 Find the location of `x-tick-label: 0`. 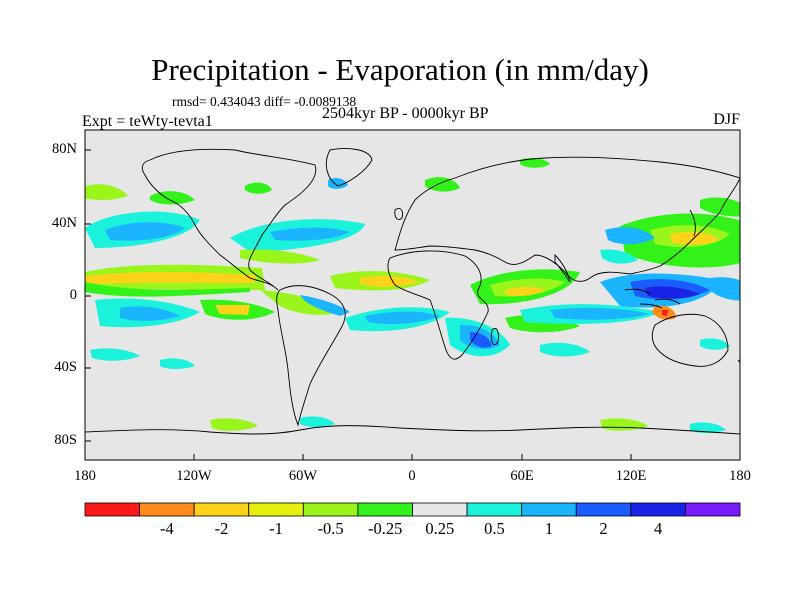

x-tick-label: 0 is located at coordinates (412, 476).